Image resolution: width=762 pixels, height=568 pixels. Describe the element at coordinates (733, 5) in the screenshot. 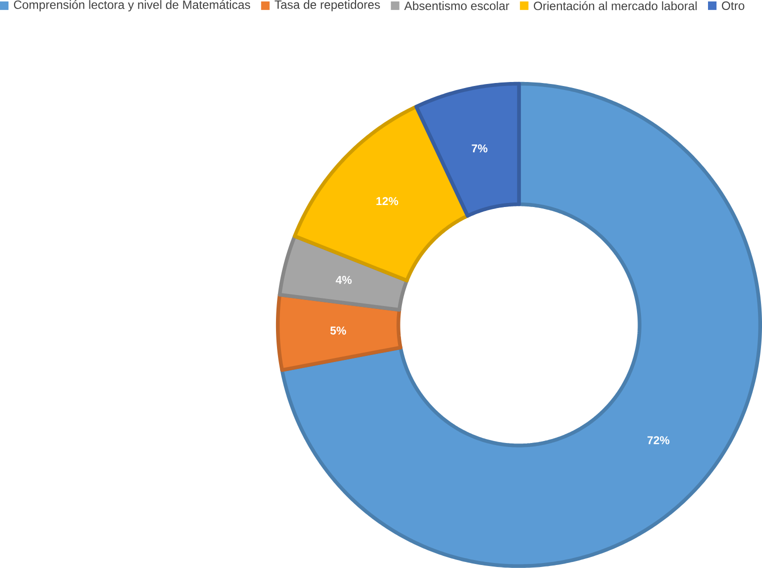

I see `legend-label: Otro` at that location.